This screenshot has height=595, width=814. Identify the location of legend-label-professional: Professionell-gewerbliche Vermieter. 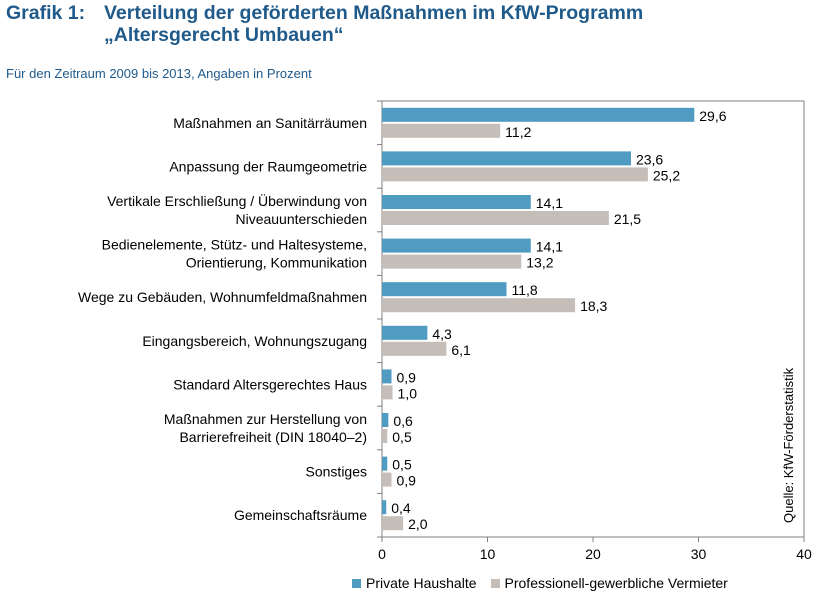
(616, 583).